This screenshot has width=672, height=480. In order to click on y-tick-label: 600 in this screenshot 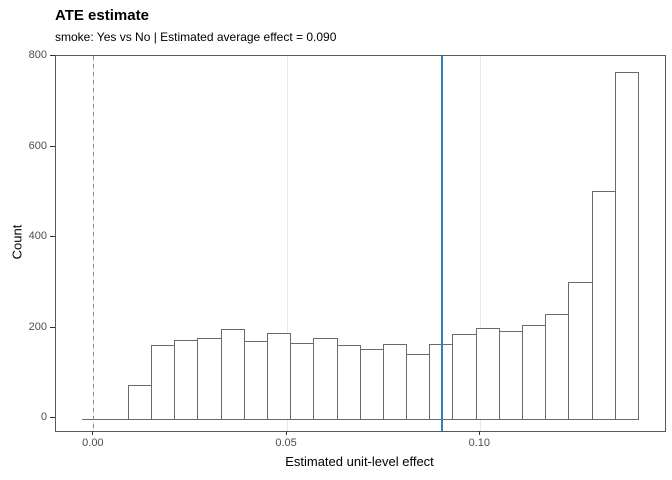, I will do `click(37, 145)`.